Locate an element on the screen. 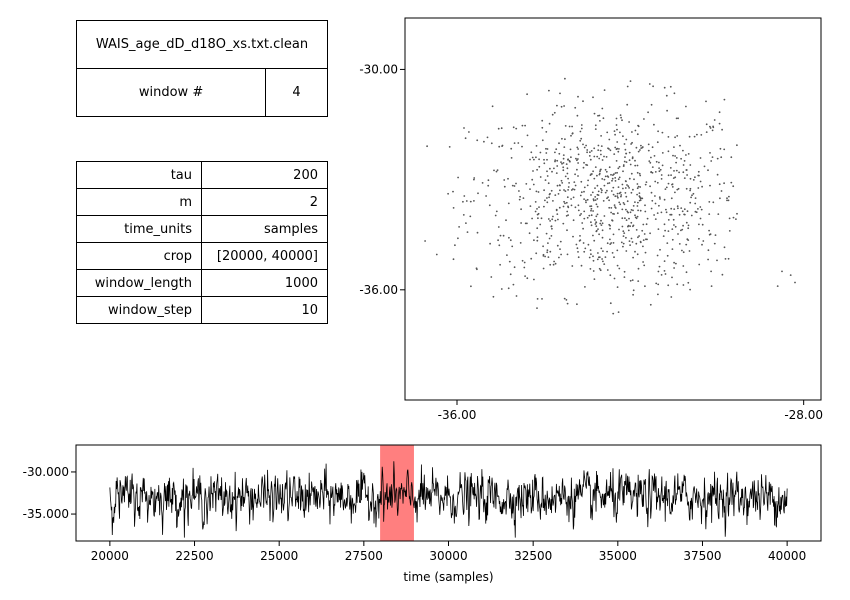 This screenshot has height=600, width=850. window-label-cell: window # is located at coordinates (171, 92).